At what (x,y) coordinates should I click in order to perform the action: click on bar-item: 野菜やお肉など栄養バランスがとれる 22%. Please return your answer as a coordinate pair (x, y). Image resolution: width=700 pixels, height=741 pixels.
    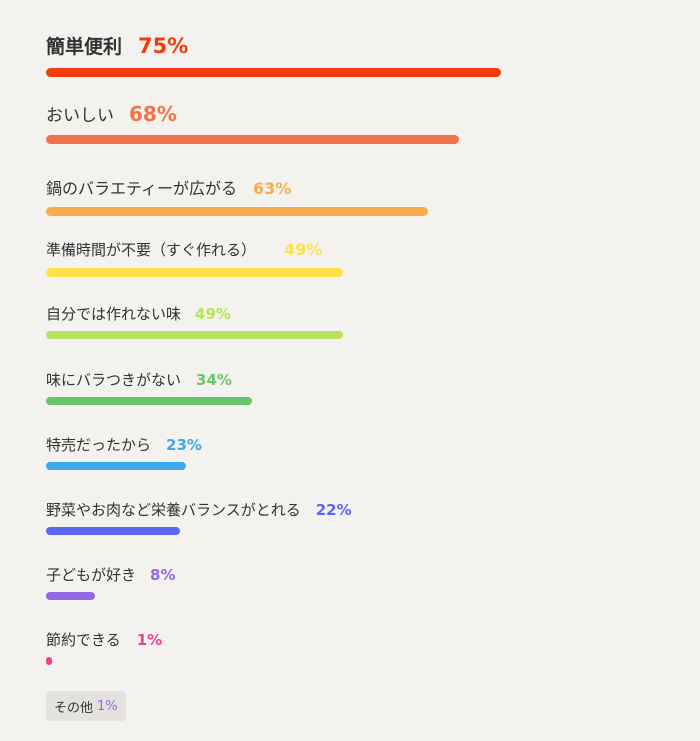
    Looking at the image, I should click on (199, 517).